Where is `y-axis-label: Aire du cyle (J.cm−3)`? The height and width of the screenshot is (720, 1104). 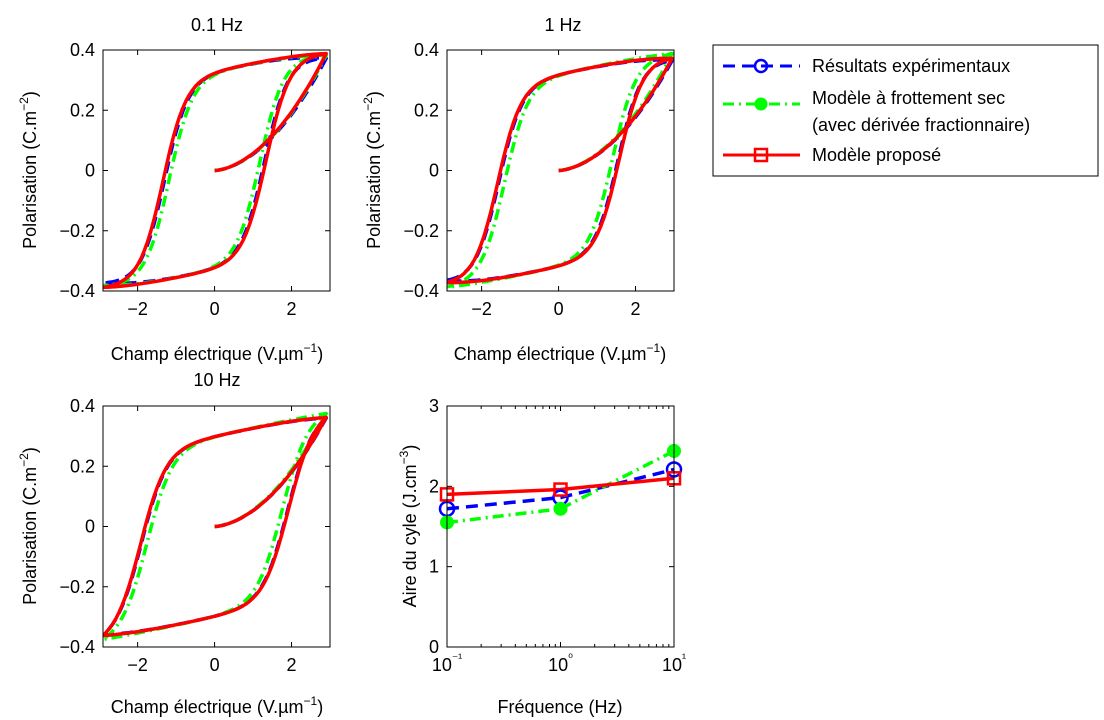
y-axis-label: Aire du cyle (J.cm−3) is located at coordinates (408, 526).